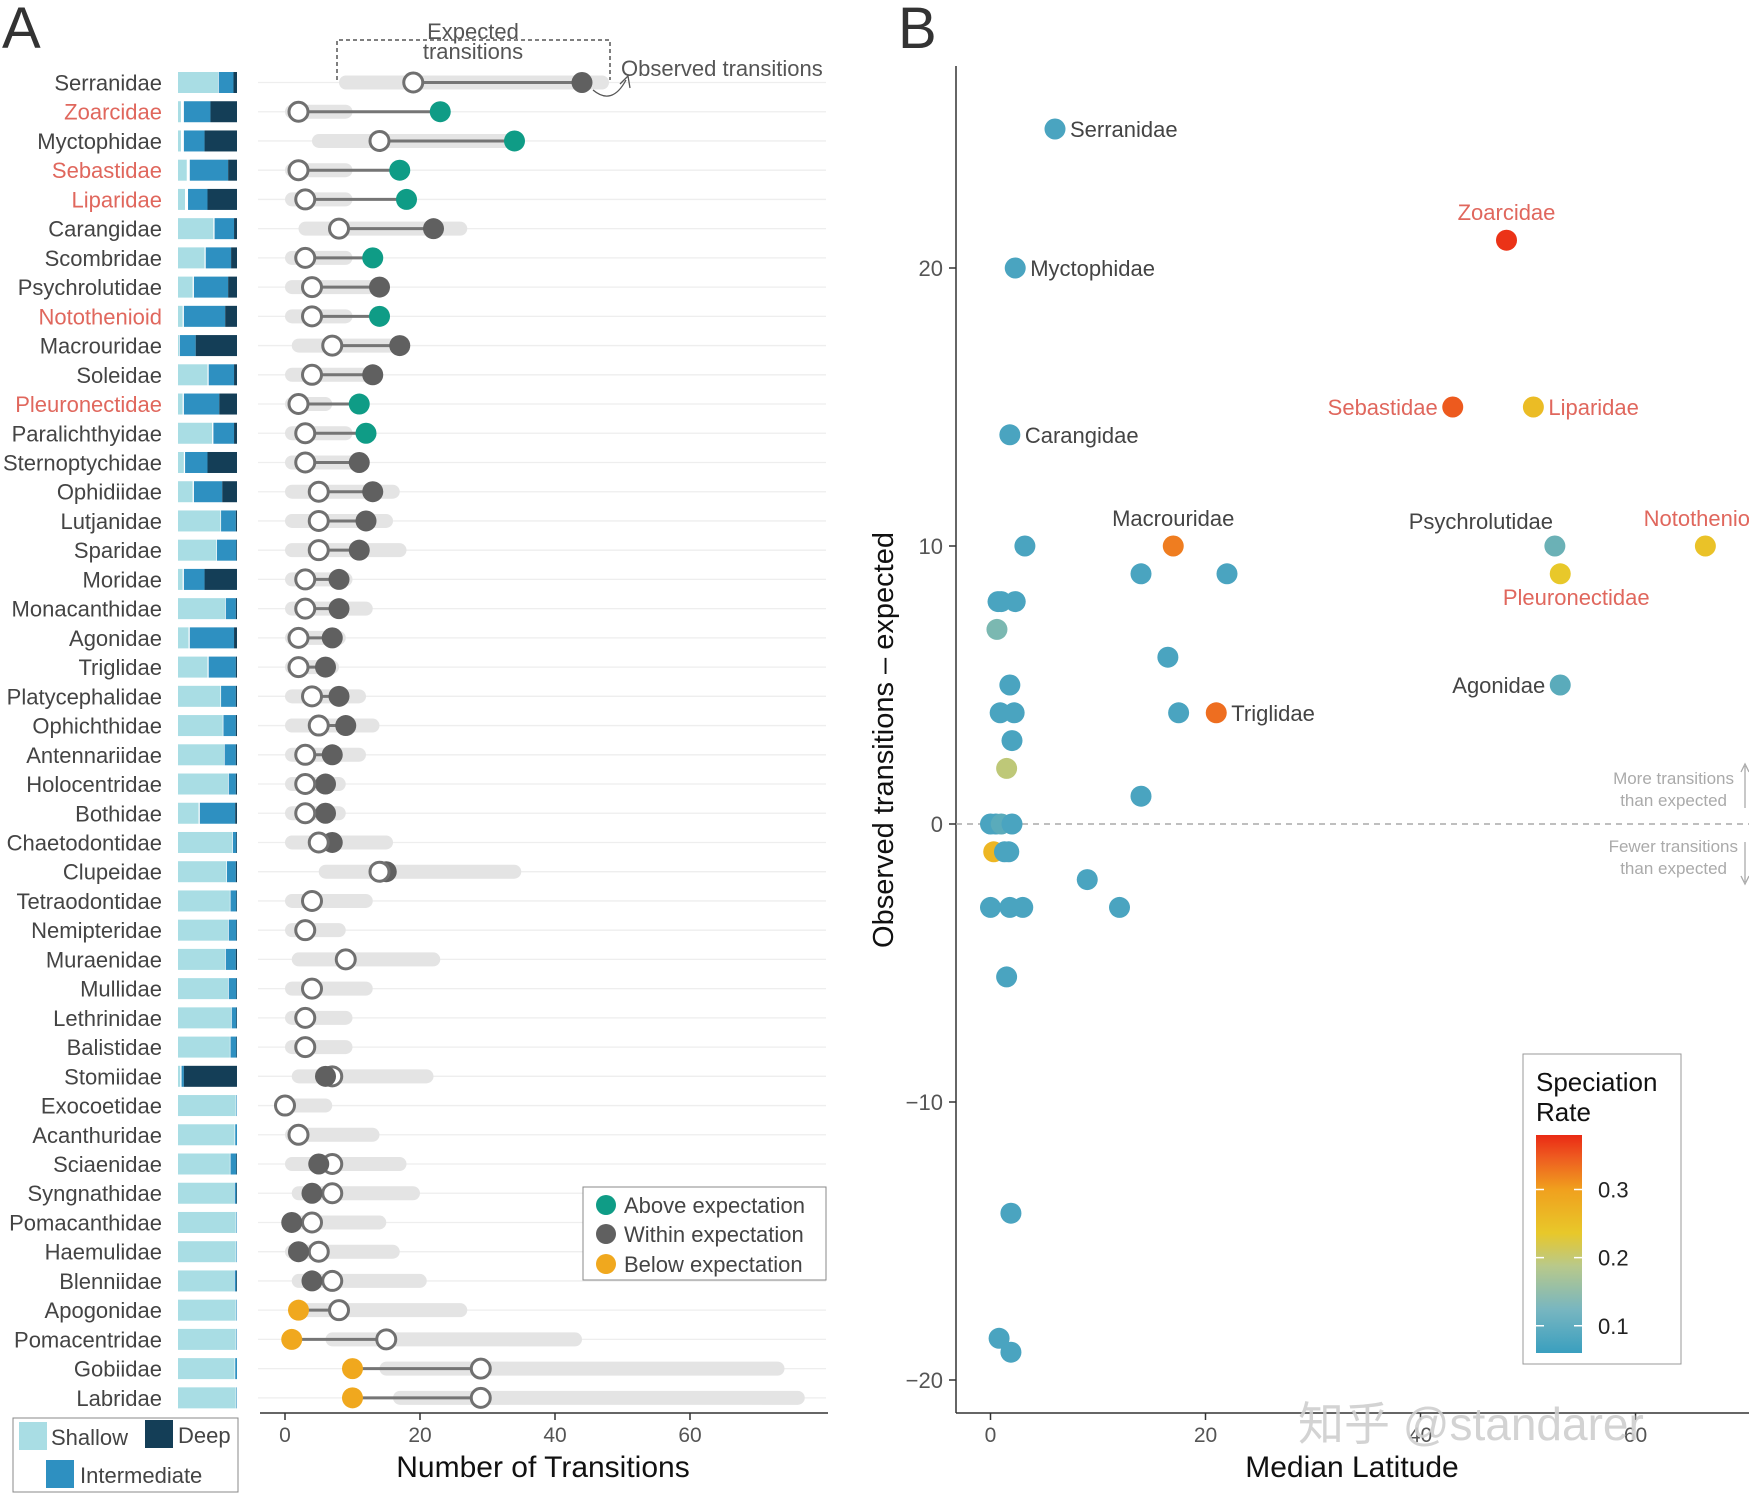  I want to click on scatter-point-label: Notothenioid, so click(1696, 518).